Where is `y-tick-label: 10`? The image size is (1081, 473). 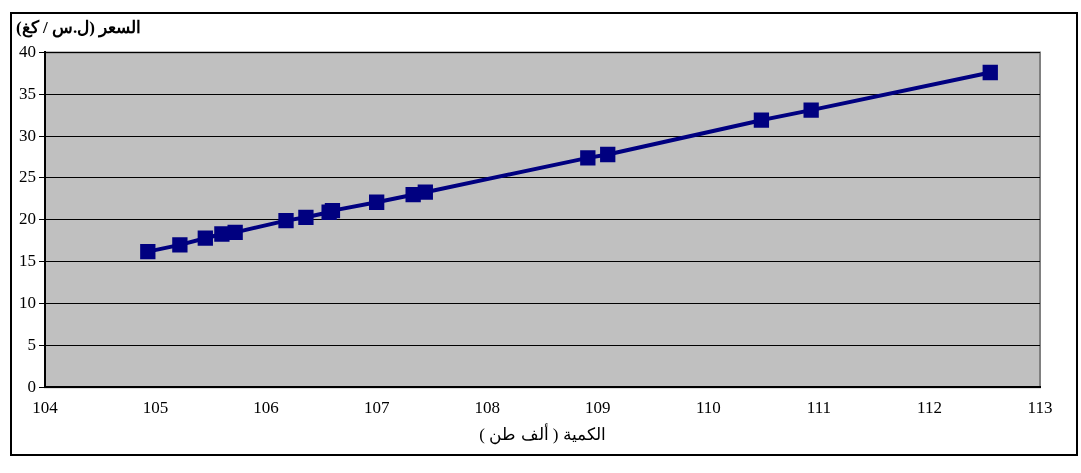
y-tick-label: 10 is located at coordinates (27, 302).